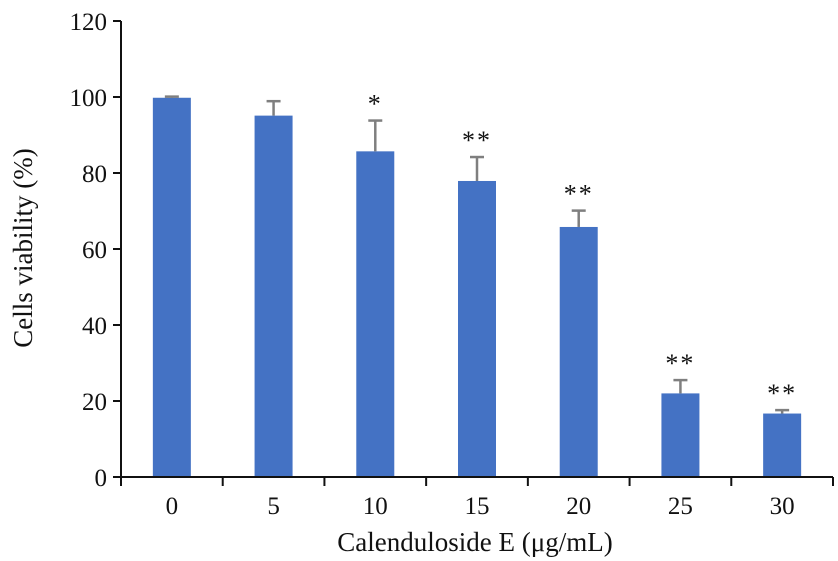 Image resolution: width=838 pixels, height=561 pixels. Describe the element at coordinates (273, 506) in the screenshot. I see `x-tick-label: 5` at that location.